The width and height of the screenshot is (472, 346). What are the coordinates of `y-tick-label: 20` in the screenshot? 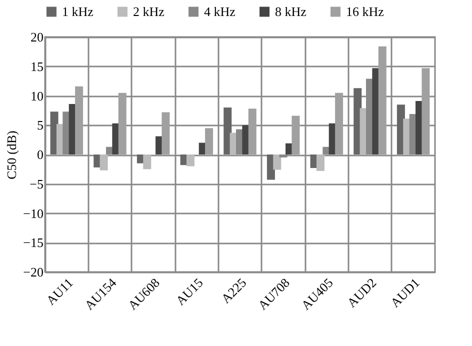 It's located at (37, 37).